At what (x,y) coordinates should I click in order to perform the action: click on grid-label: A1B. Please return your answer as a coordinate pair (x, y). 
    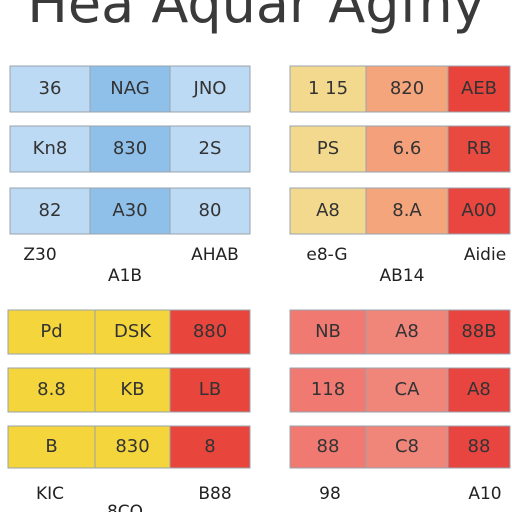
    Looking at the image, I should click on (125, 276).